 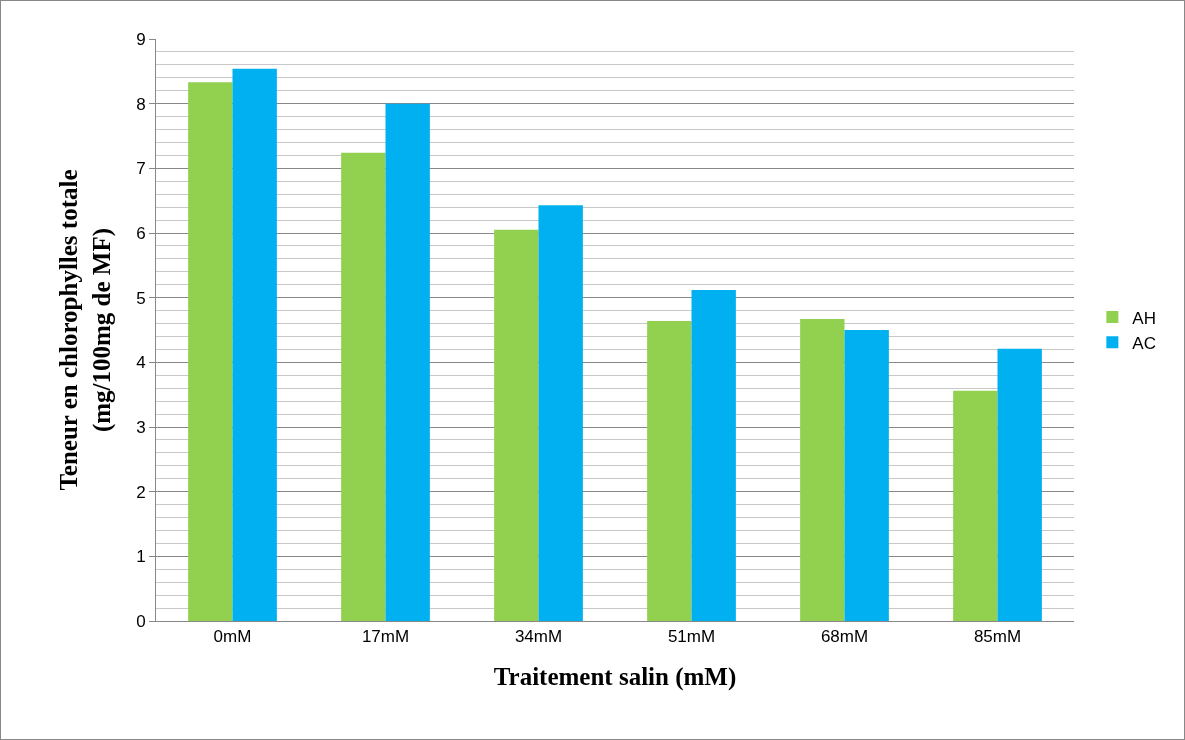 I want to click on legend-label: AH, so click(x=1144, y=318).